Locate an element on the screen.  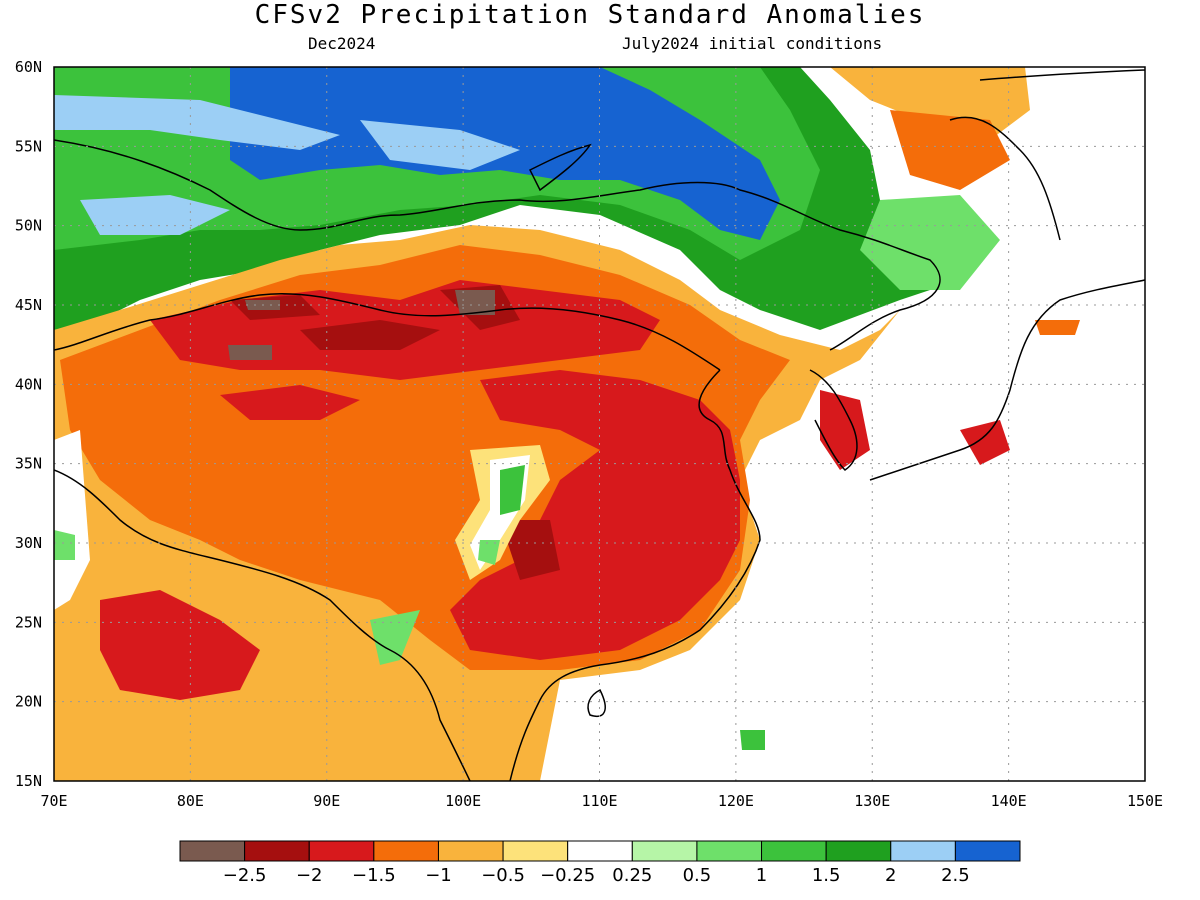
init-conditions-label: July2024 initial conditions is located at coordinates (752, 43).